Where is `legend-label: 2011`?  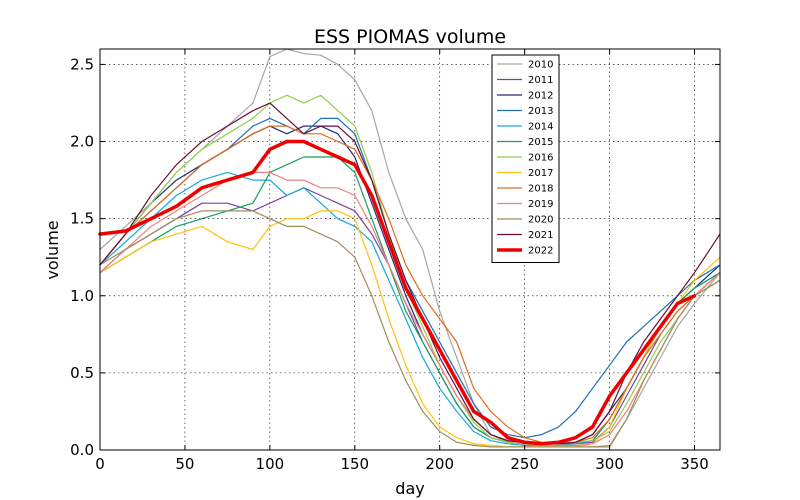 legend-label: 2011 is located at coordinates (540, 80).